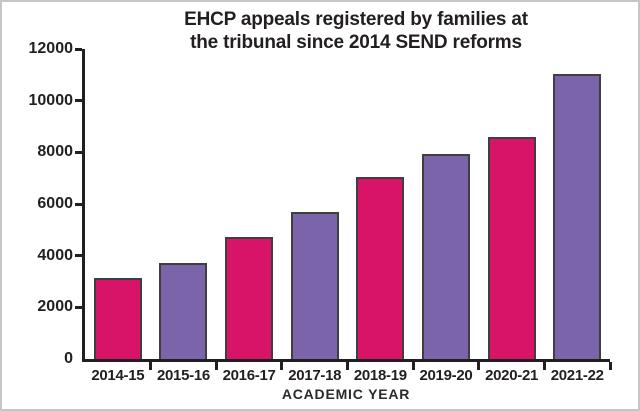  I want to click on x-axis-label: 2019-20, so click(446, 375).